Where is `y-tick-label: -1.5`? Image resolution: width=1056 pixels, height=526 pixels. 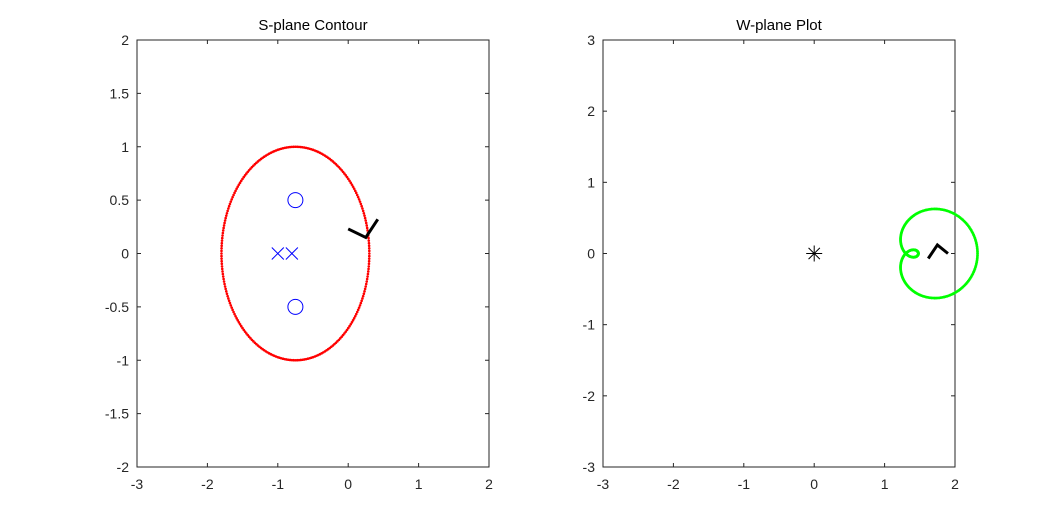 y-tick-label: -1.5 is located at coordinates (117, 414).